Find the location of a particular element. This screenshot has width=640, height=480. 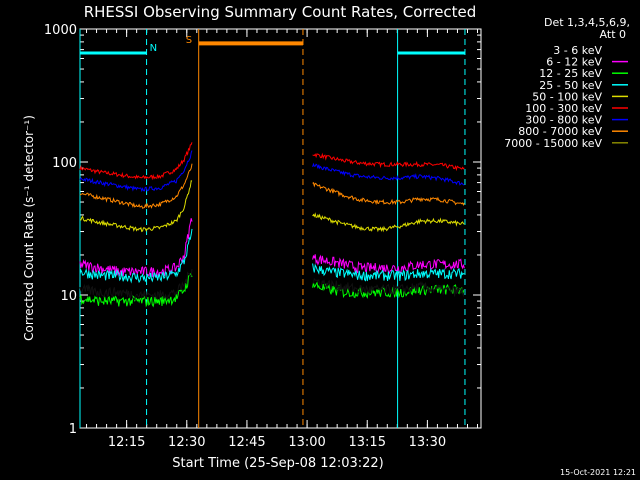

series-line-5-seg1 is located at coordinates (388, 272).